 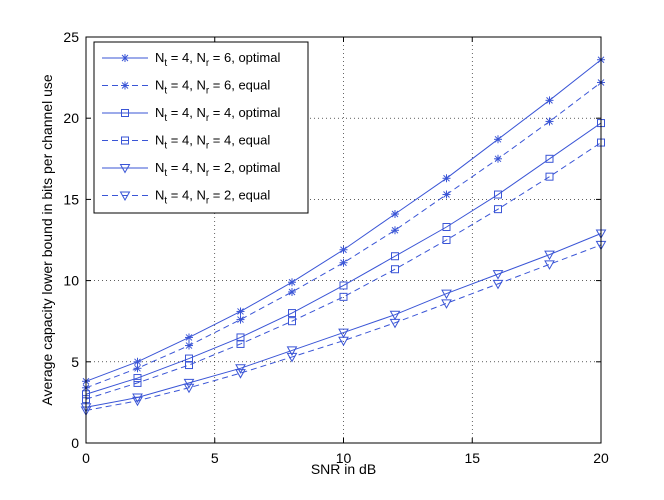 What do you see at coordinates (86, 458) in the screenshot?
I see `x-tick-label: 0` at bounding box center [86, 458].